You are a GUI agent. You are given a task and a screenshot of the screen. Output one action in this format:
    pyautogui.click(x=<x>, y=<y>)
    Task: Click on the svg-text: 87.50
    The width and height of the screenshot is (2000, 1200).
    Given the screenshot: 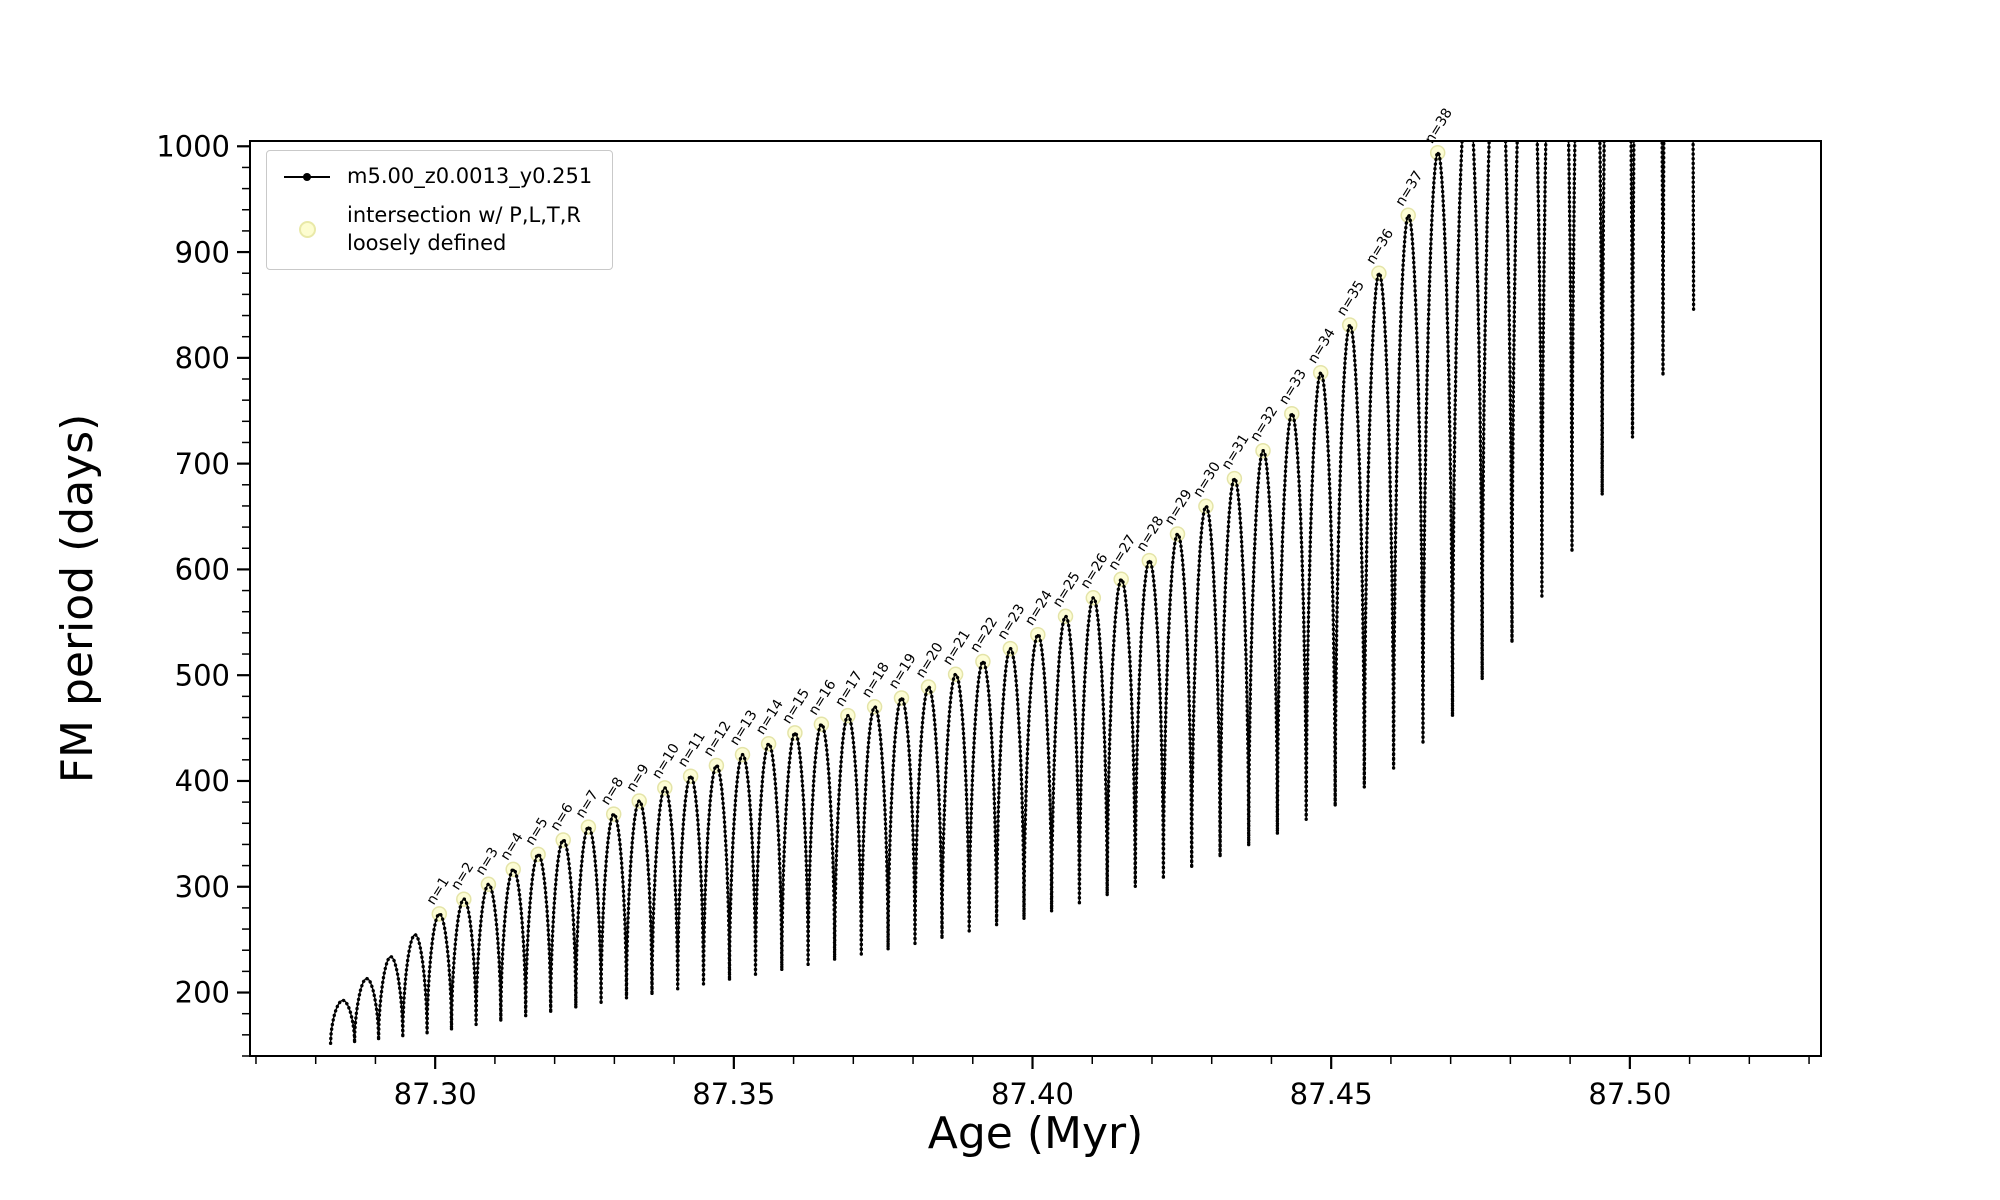 What is the action you would take?
    pyautogui.click(x=1629, y=1094)
    